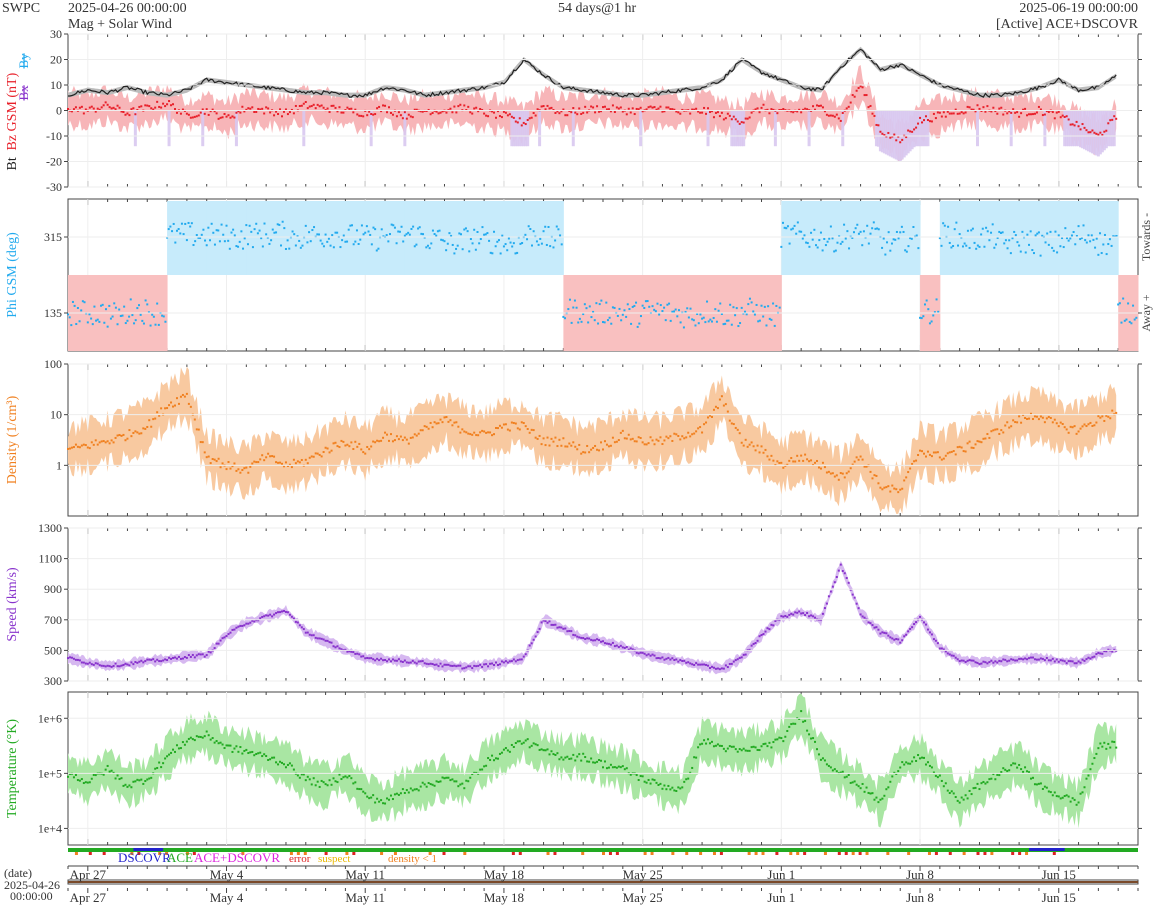 Image resolution: width=1158 pixels, height=905 pixels. I want to click on temperature-range-band, so click(592, 761).